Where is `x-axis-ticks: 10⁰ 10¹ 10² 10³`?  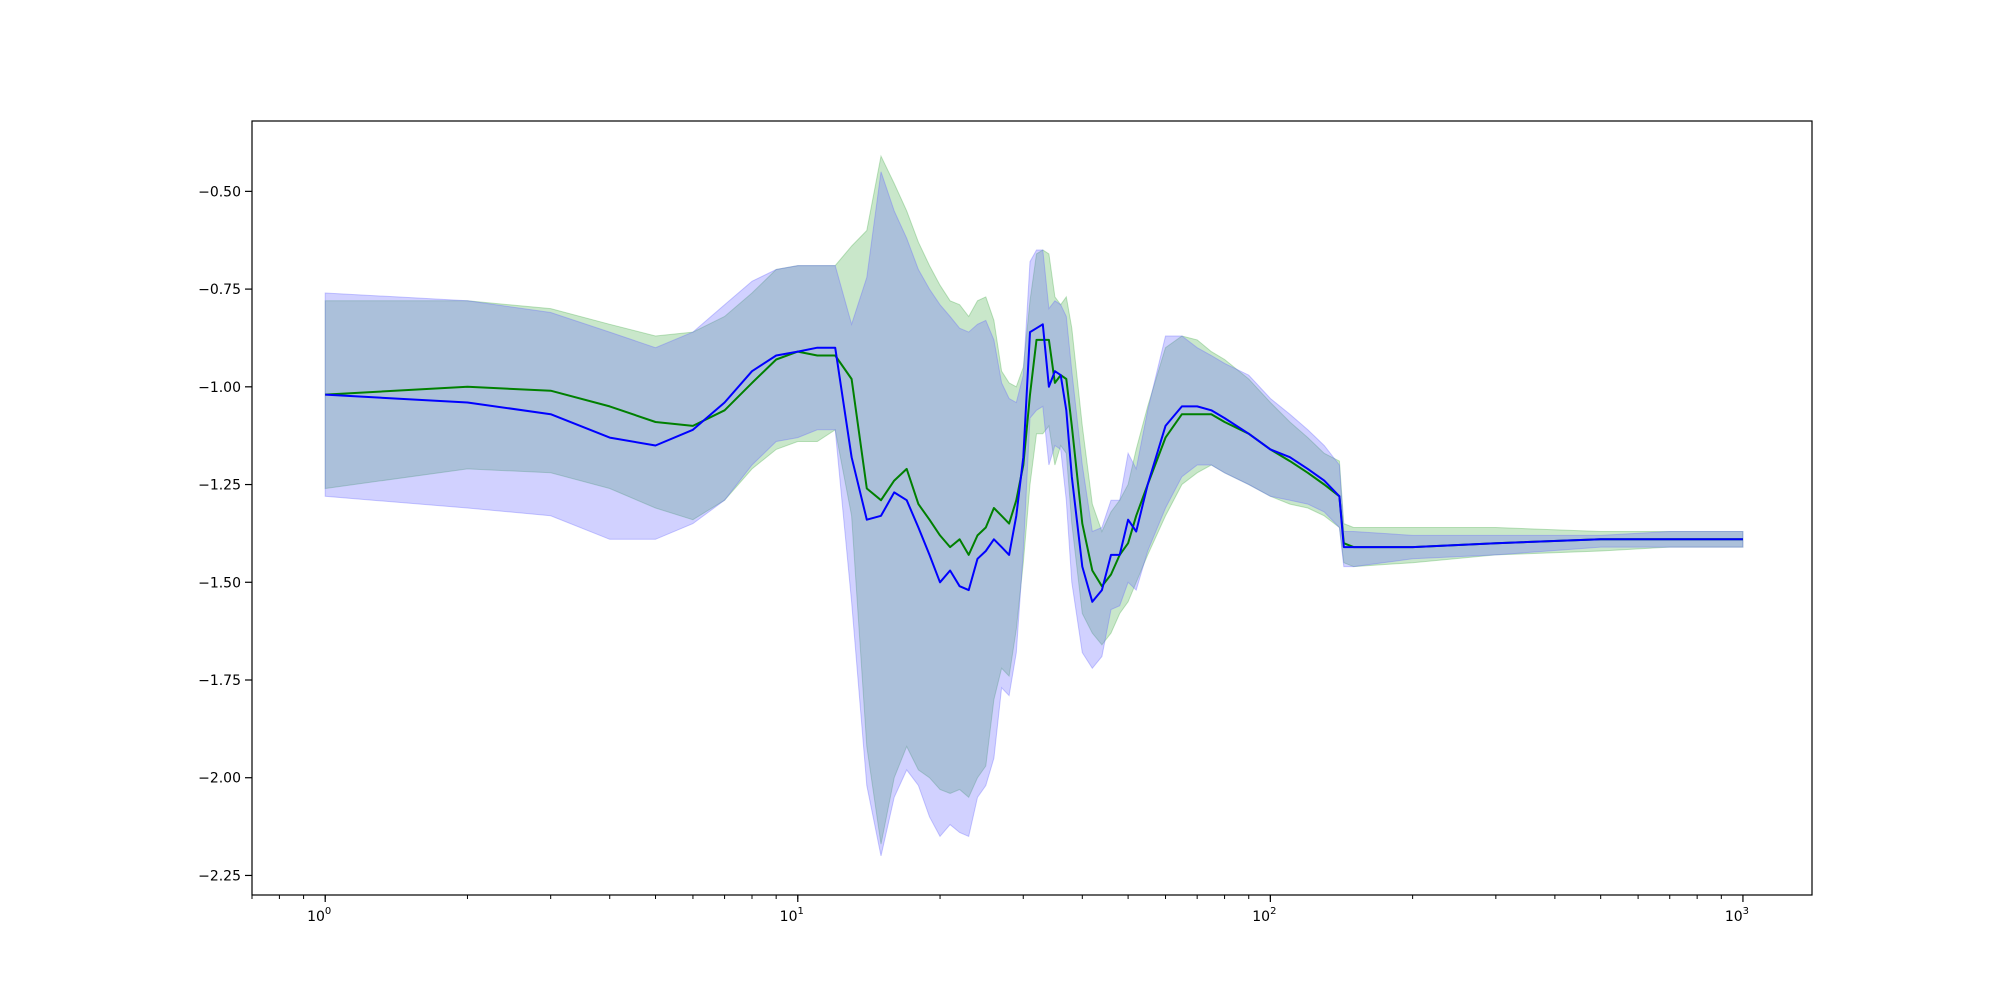 x-axis-ticks: 10⁰ 10¹ 10² 10³ is located at coordinates (1000, 910).